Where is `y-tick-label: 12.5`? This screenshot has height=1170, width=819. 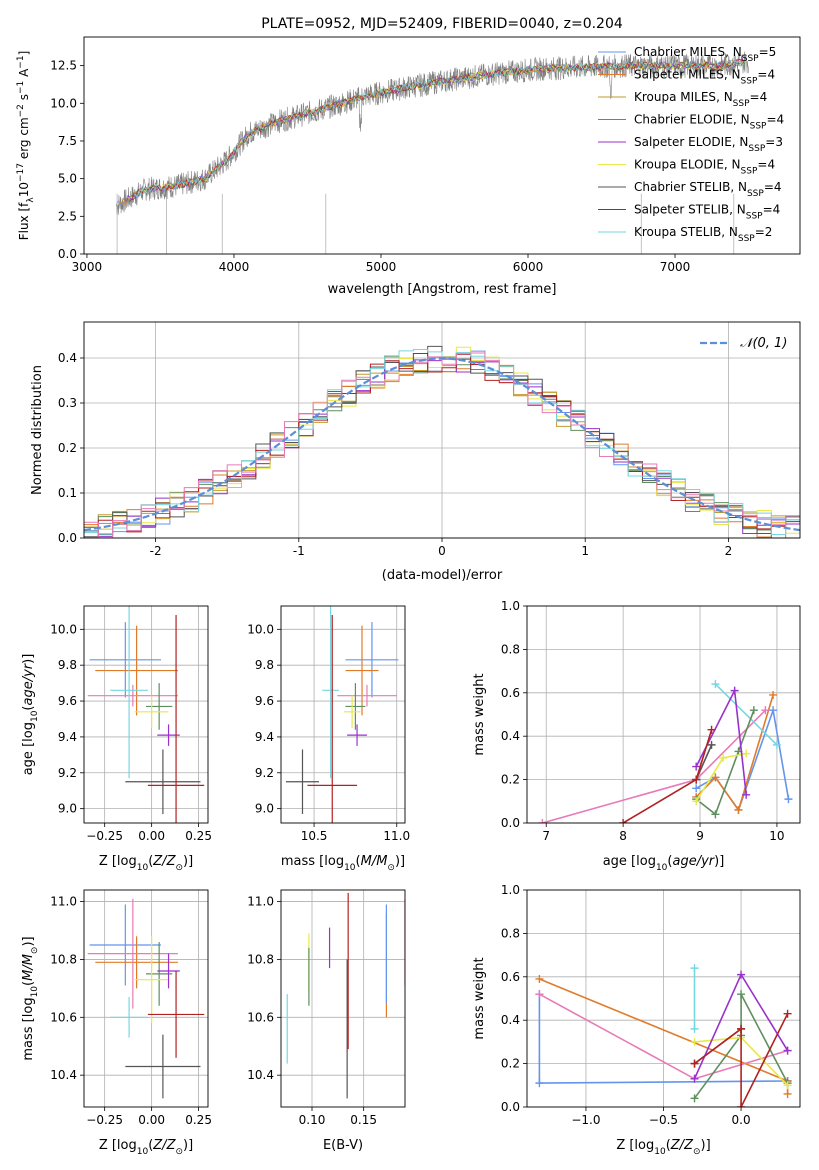
y-tick-label: 12.5 is located at coordinates (63, 66).